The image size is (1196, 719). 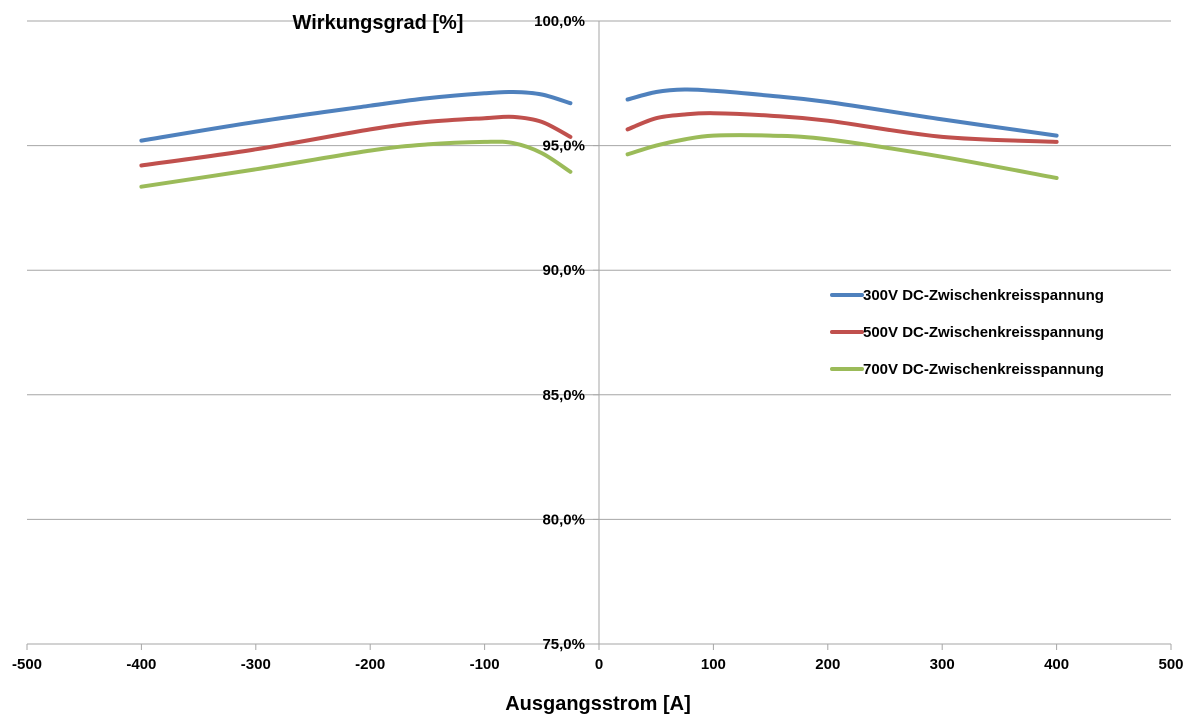 I want to click on y-tick-label: 95,0%, so click(x=563, y=146).